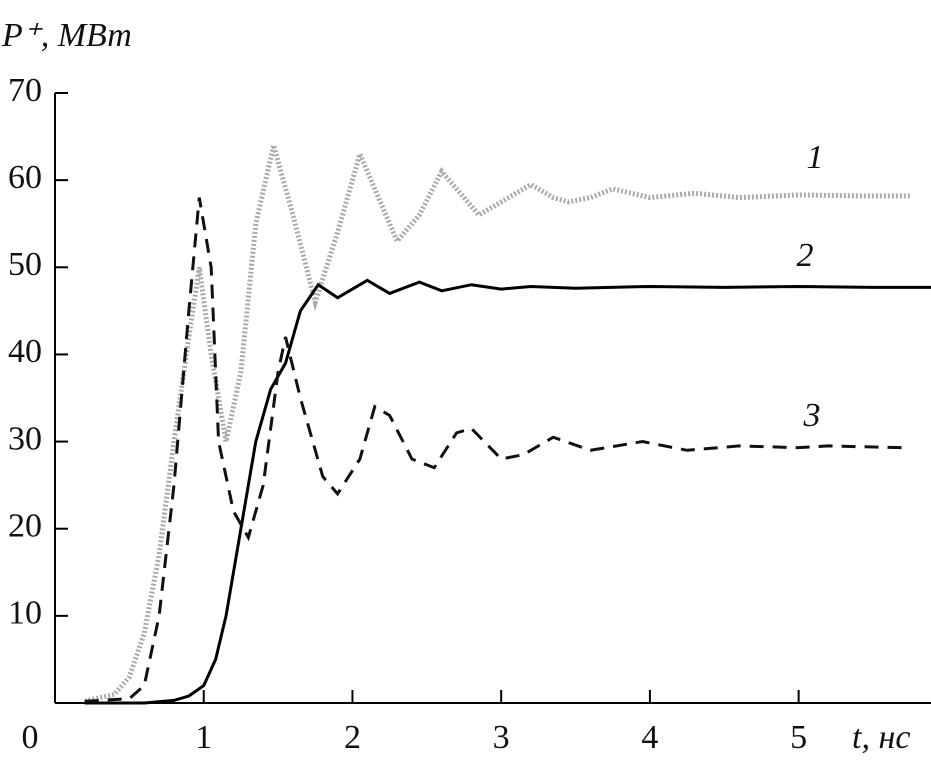  What do you see at coordinates (649, 737) in the screenshot?
I see `x-tick-label: 4` at bounding box center [649, 737].